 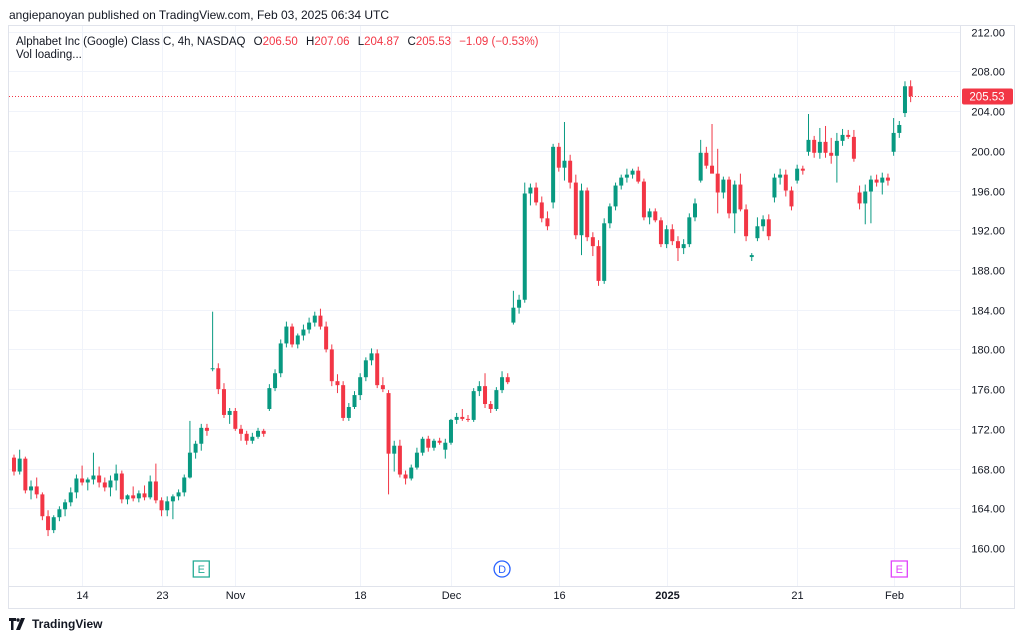 What do you see at coordinates (201, 569) in the screenshot?
I see `earnings-marker-icon` at bounding box center [201, 569].